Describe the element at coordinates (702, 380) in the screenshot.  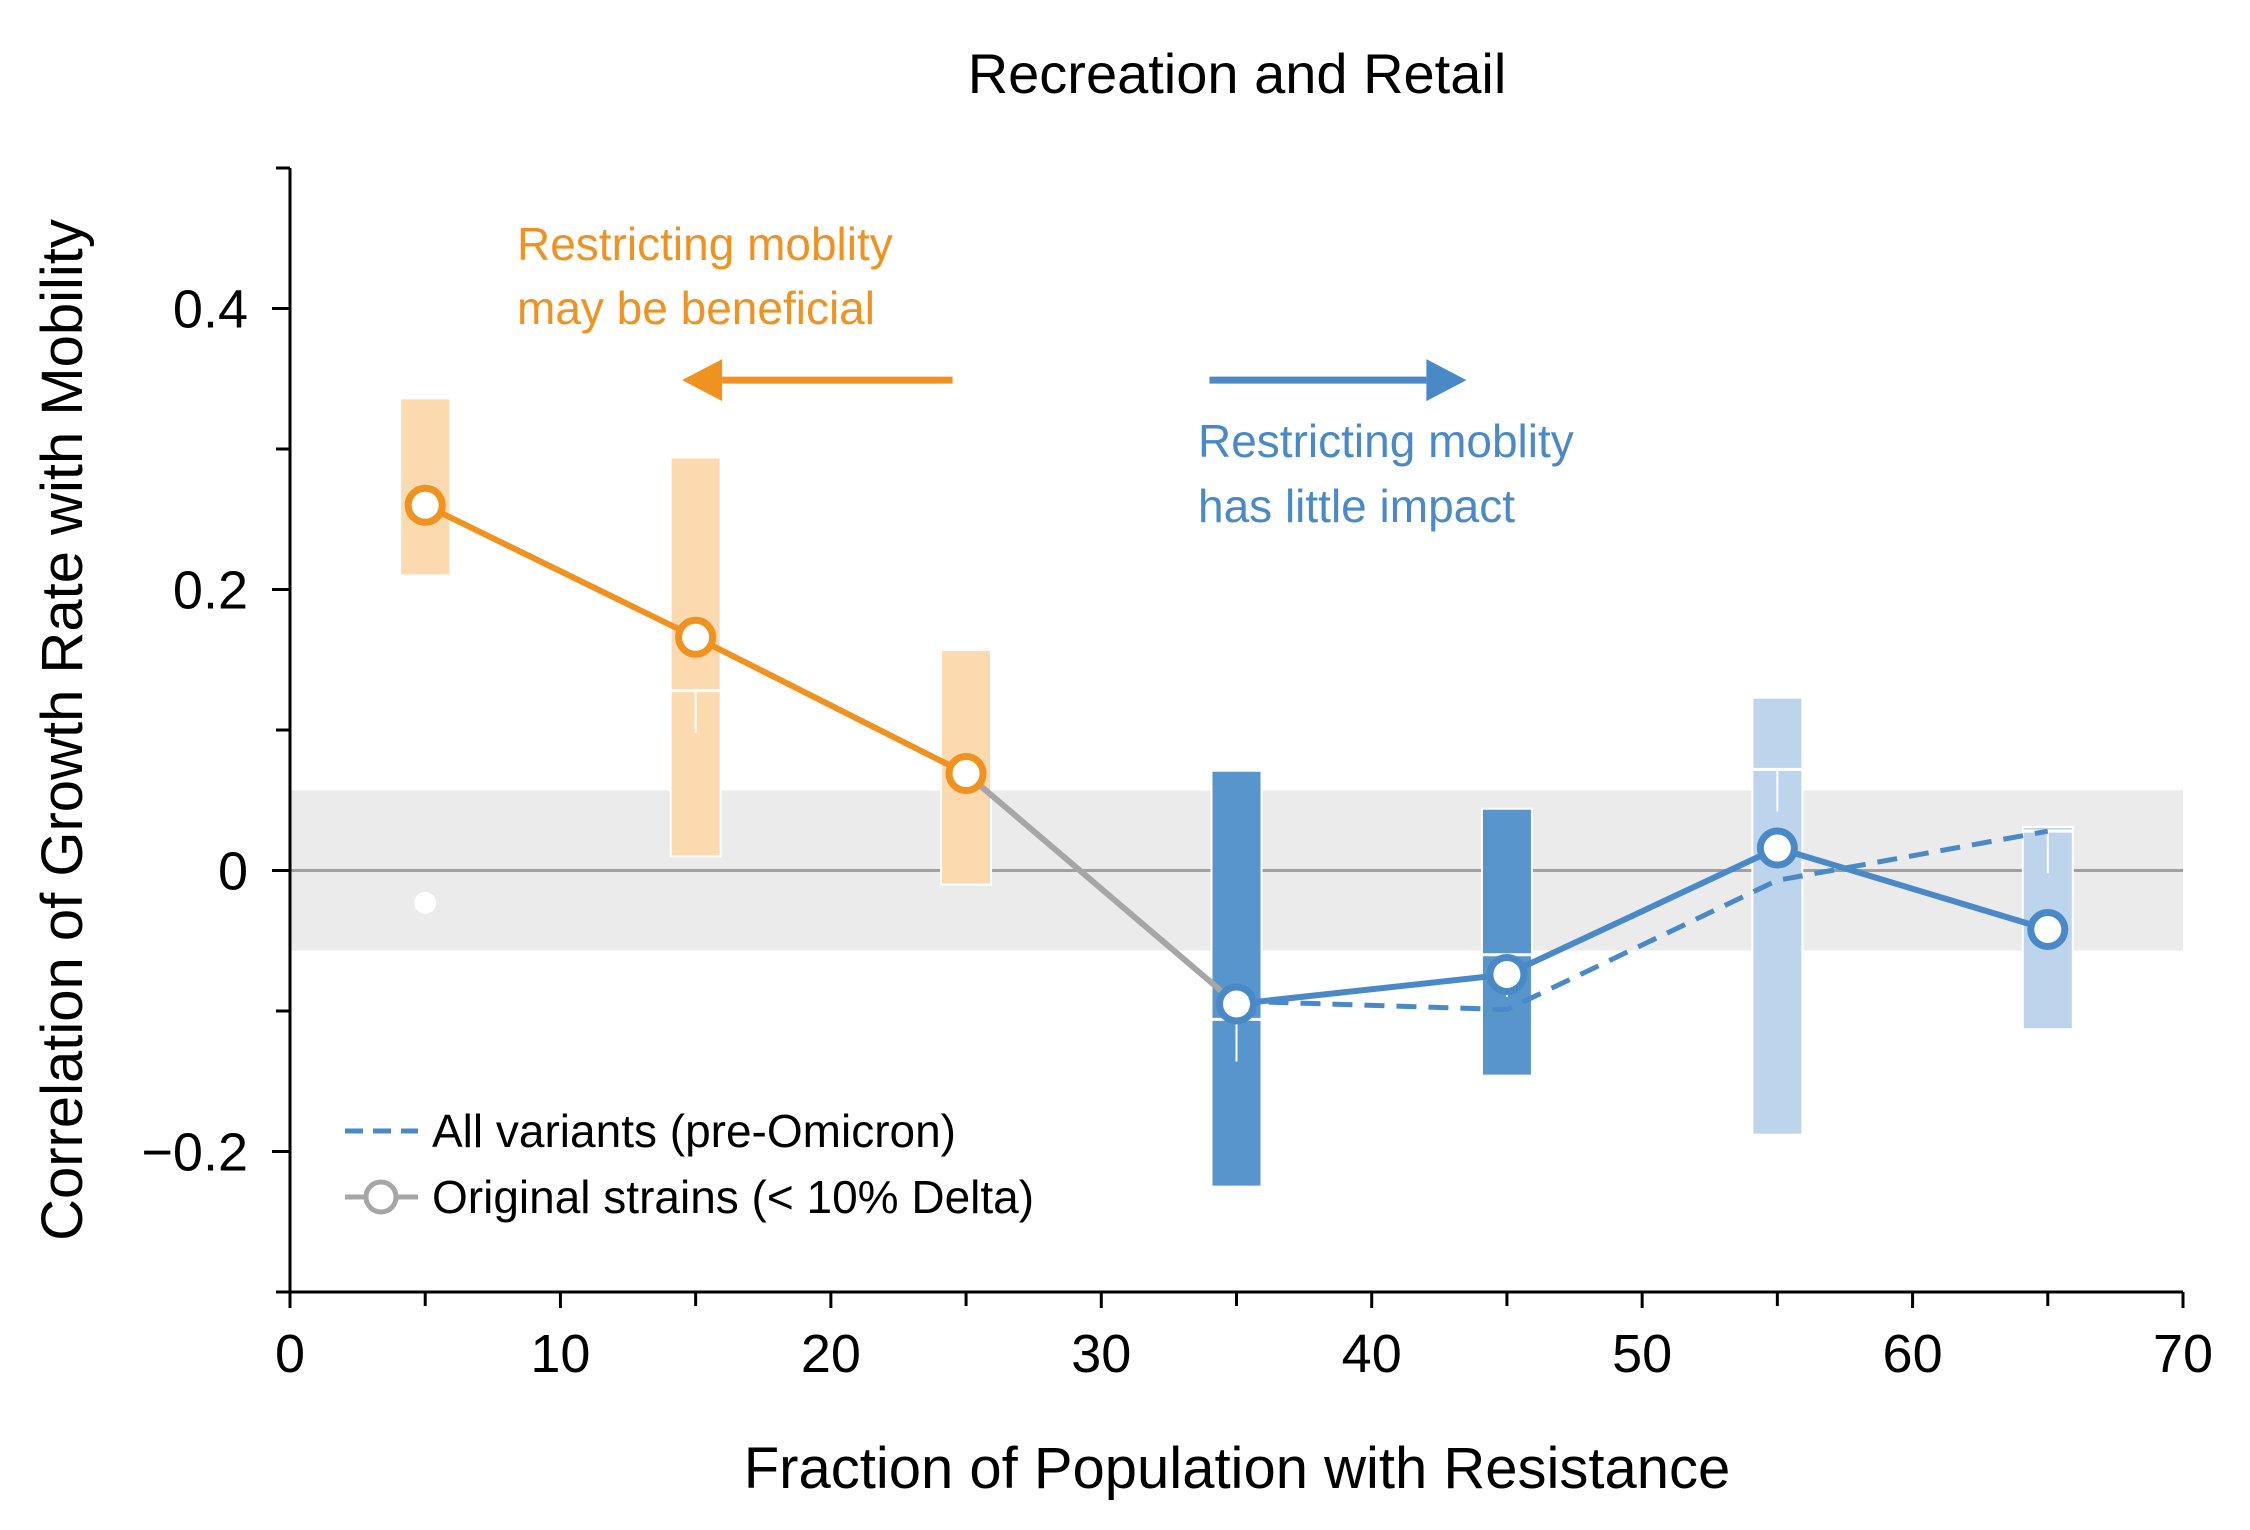
I see `left-arrow-head` at that location.